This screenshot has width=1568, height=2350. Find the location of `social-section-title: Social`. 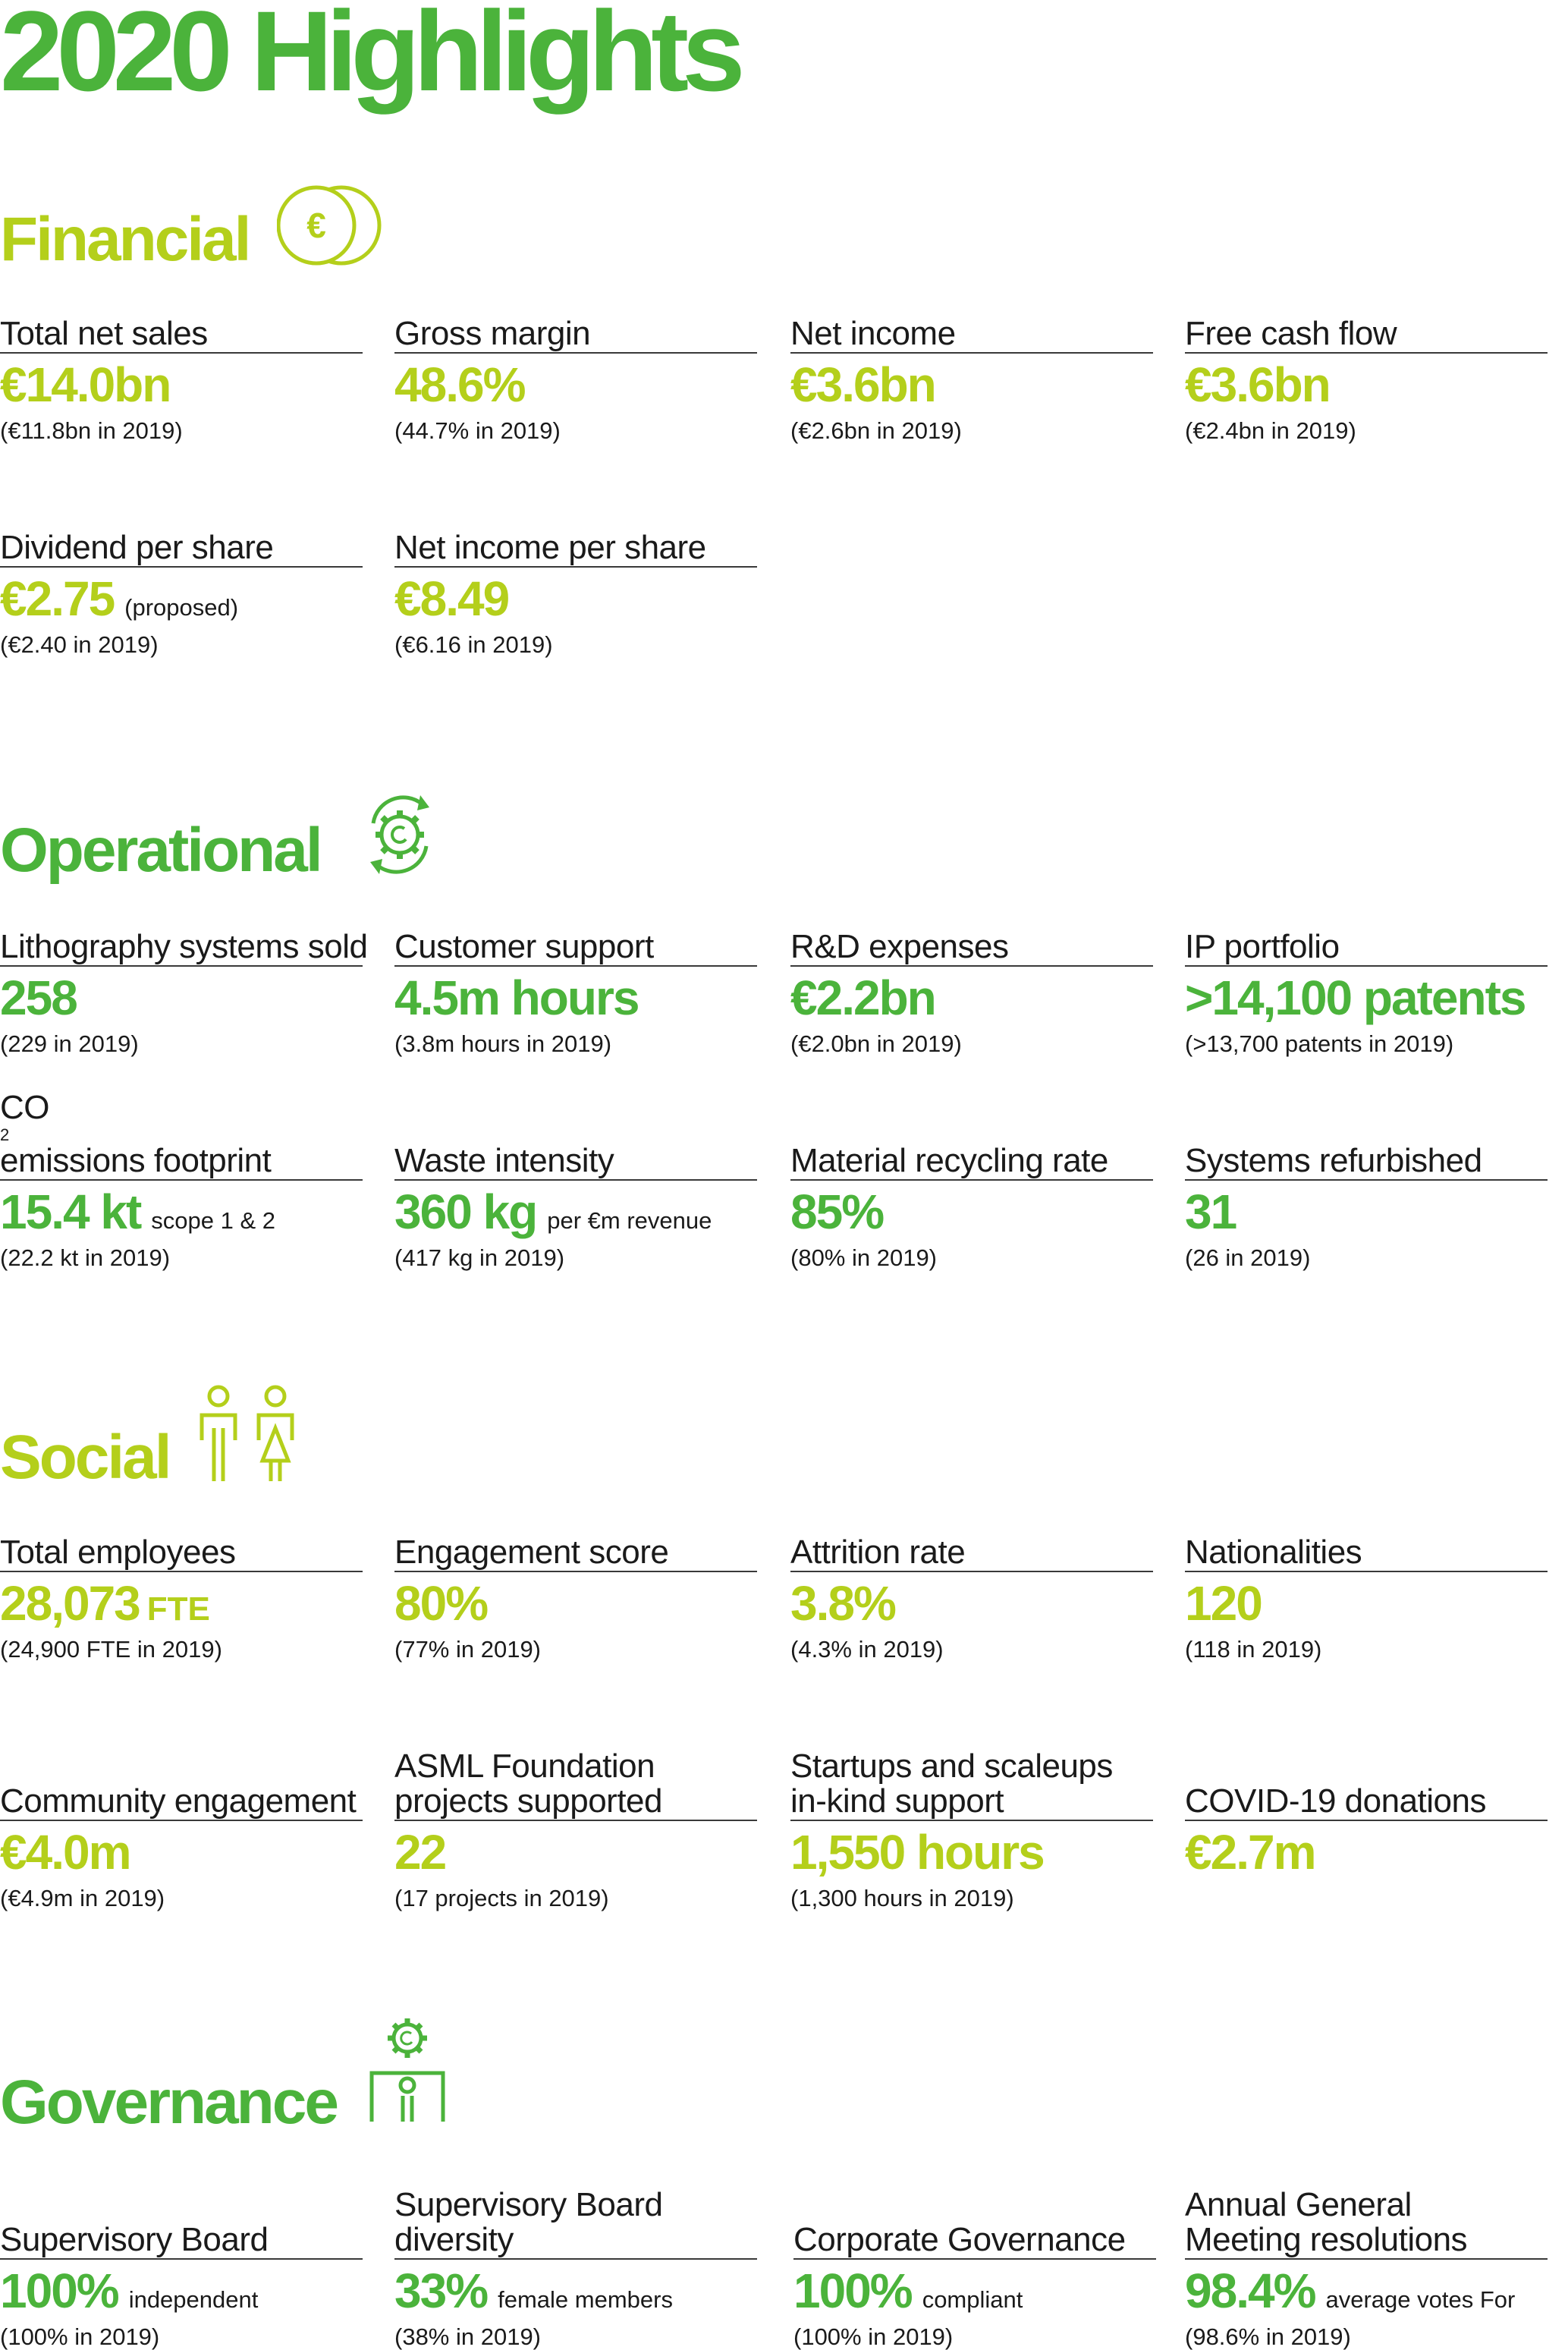

social-section-title: Social is located at coordinates (86, 1457).